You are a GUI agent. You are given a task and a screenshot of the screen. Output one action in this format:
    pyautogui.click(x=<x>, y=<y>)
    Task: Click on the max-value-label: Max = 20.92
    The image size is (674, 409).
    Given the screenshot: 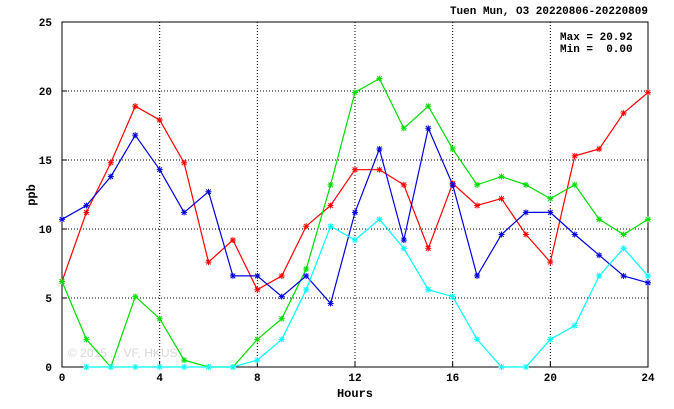 What is the action you would take?
    pyautogui.click(x=596, y=38)
    